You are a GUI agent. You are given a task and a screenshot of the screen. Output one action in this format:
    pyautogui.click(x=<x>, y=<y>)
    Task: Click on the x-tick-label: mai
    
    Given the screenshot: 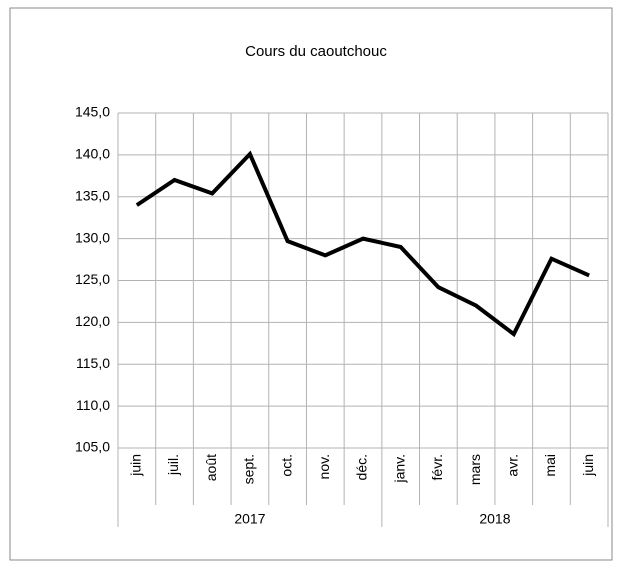 What is the action you would take?
    pyautogui.click(x=550, y=465)
    